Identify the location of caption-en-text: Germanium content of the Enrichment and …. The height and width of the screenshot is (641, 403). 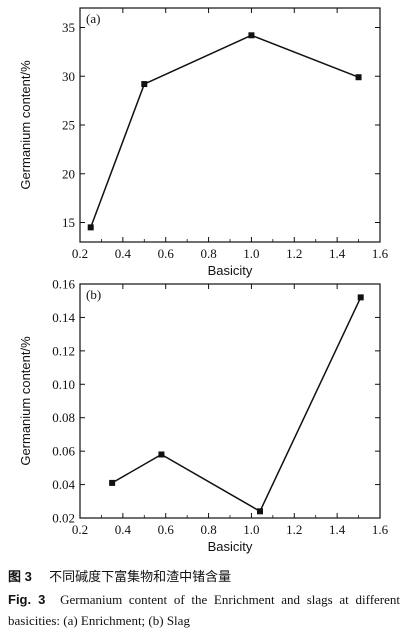
(204, 610).